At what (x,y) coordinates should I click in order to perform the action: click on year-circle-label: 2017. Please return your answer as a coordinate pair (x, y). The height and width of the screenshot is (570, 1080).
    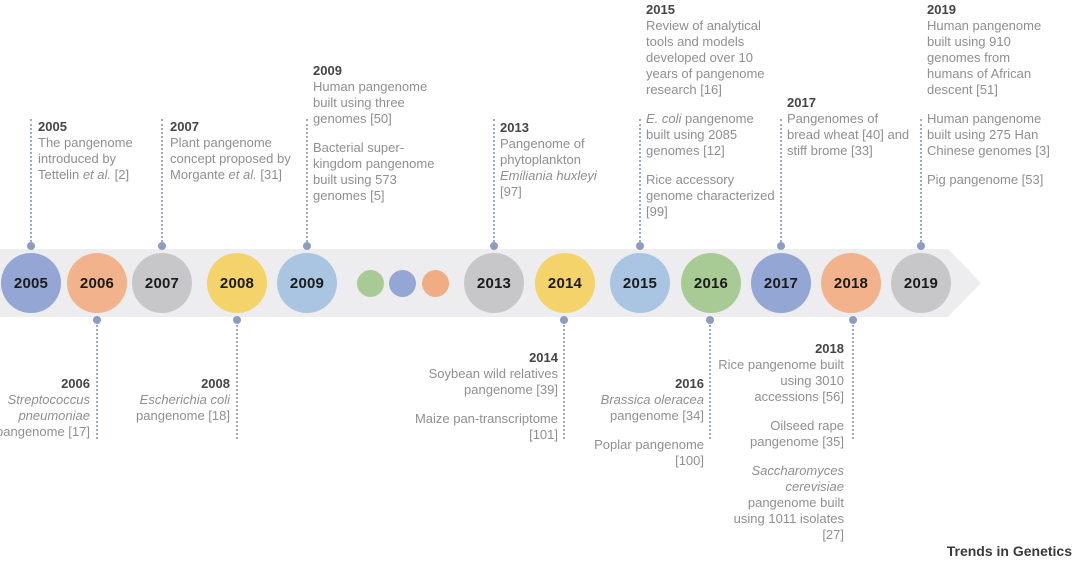
    Looking at the image, I should click on (781, 283).